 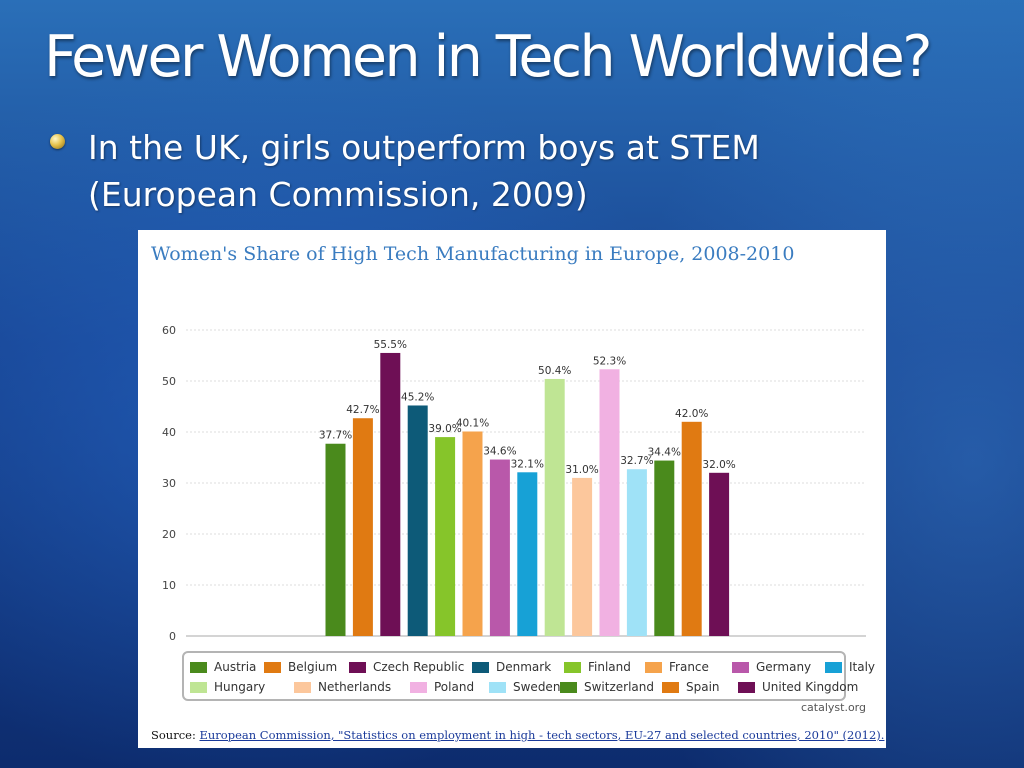 What do you see at coordinates (313, 667) in the screenshot?
I see `legend-label: Belgium` at bounding box center [313, 667].